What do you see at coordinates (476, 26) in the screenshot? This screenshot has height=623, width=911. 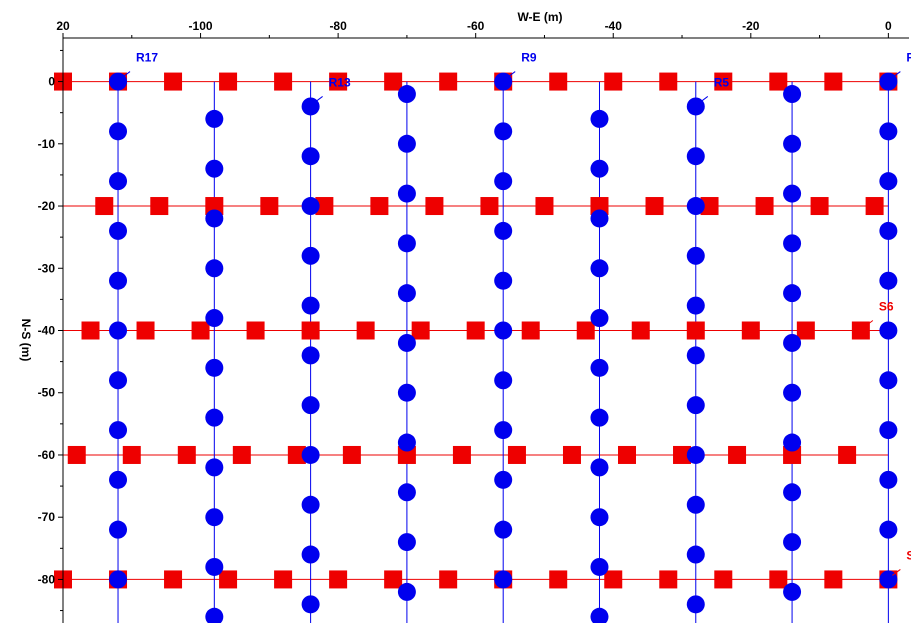 I see `x-tick-label: -60` at bounding box center [476, 26].